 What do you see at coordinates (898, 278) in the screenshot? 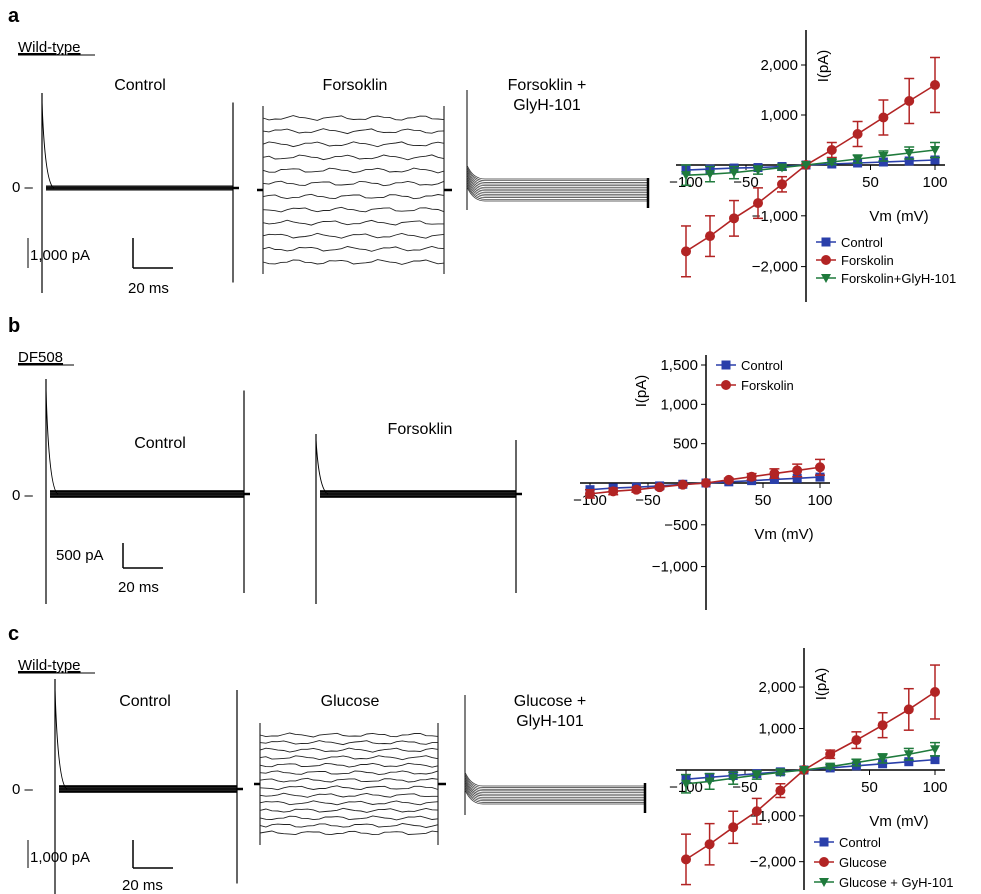
I see `legend-label: Forskolin+GlyH-101` at bounding box center [898, 278].